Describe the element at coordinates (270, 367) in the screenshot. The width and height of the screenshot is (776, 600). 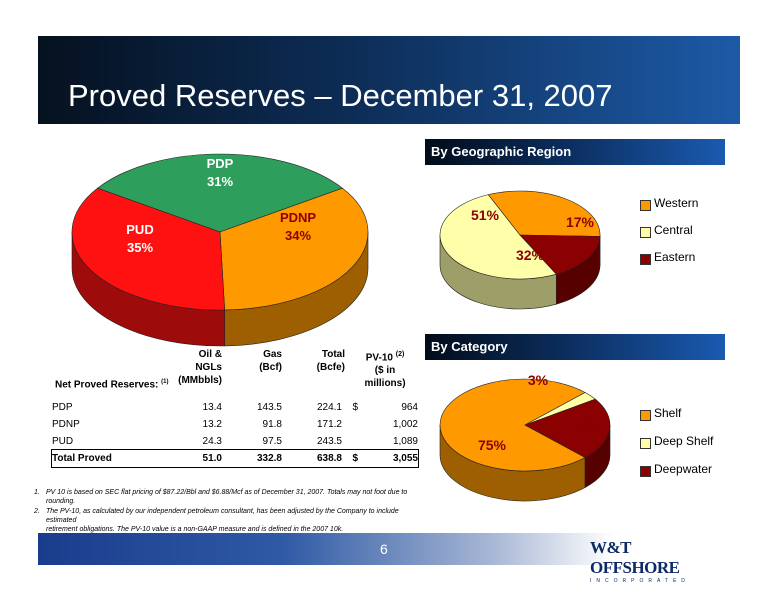
I see `col-header-gas-line2: (Bcf)` at that location.